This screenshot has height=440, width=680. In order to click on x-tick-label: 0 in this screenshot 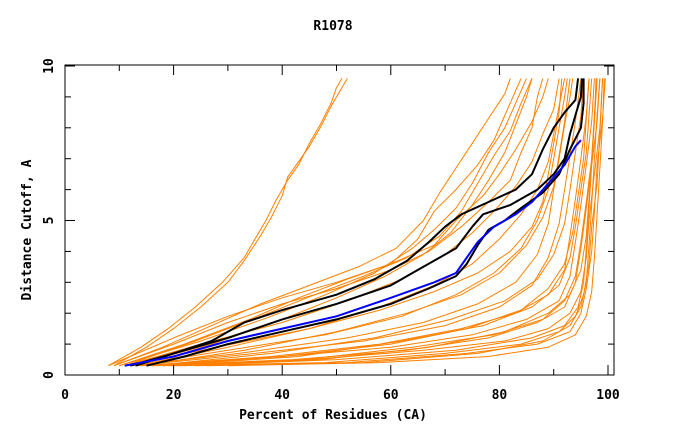, I will do `click(65, 395)`.